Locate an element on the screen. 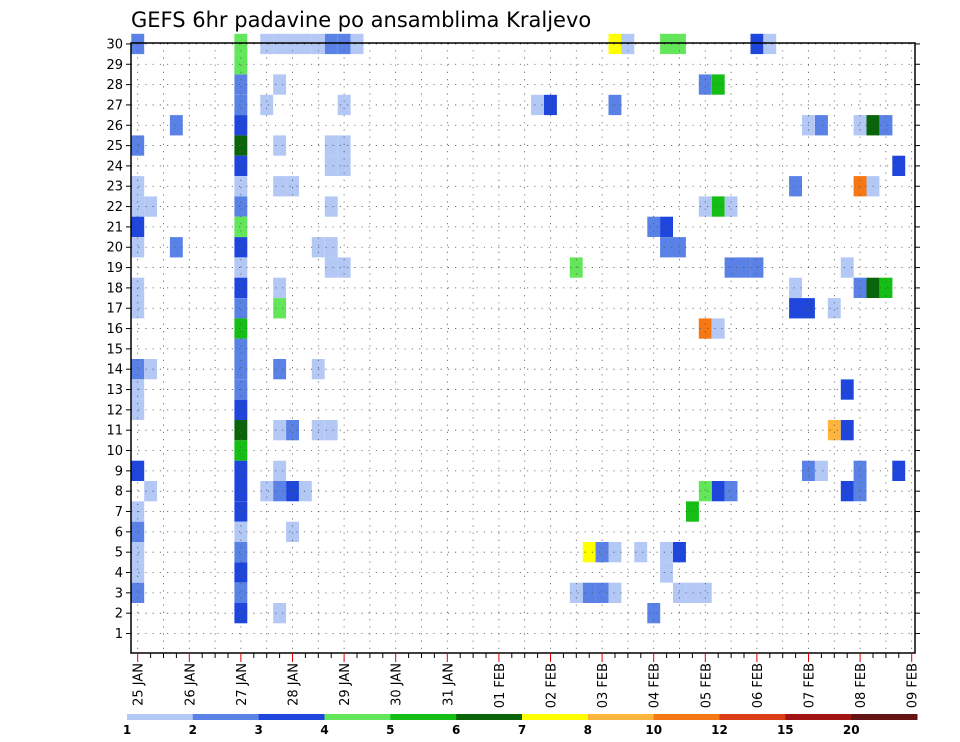 This screenshot has width=960, height=742. x-tick-label: 28 JAN is located at coordinates (294, 684).